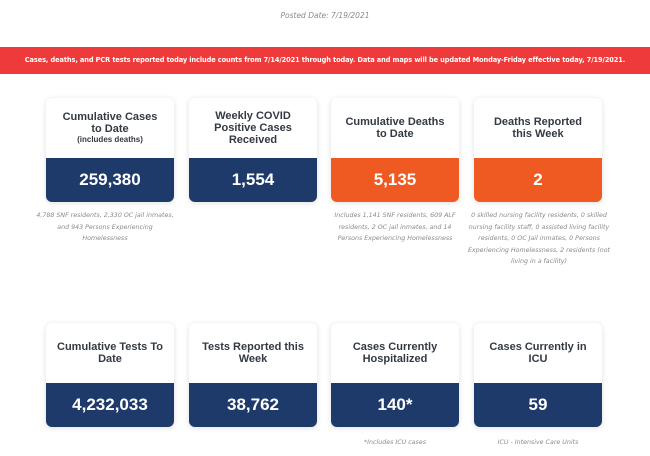 The width and height of the screenshot is (650, 456). What do you see at coordinates (395, 180) in the screenshot?
I see `card-value: 5,135` at bounding box center [395, 180].